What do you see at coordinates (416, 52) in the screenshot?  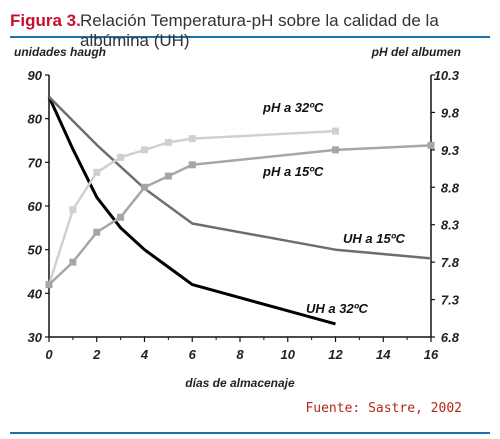 I see `y-right-axis-title: pH del albumen` at bounding box center [416, 52].